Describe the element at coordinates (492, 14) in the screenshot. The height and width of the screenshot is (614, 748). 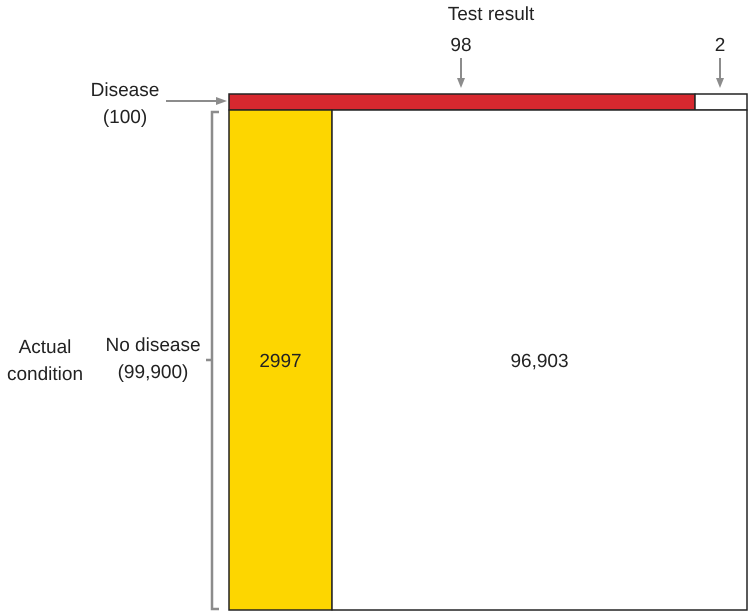
I see `text: Test result` at that location.